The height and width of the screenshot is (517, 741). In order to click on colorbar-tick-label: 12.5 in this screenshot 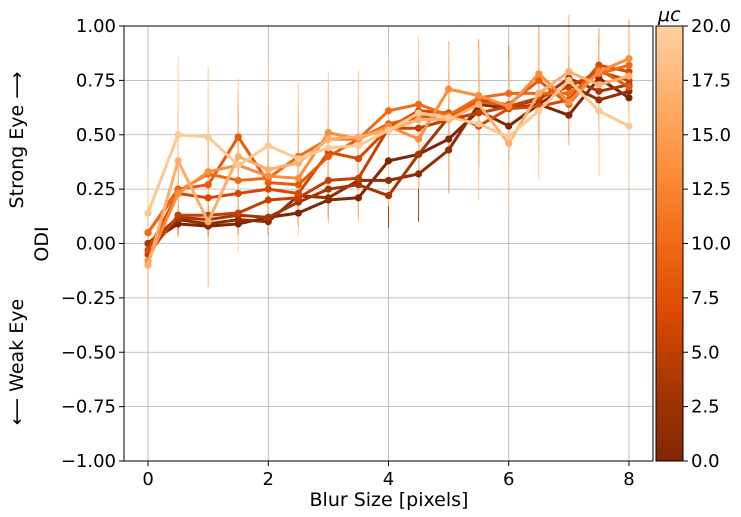, I will do `click(711, 189)`.